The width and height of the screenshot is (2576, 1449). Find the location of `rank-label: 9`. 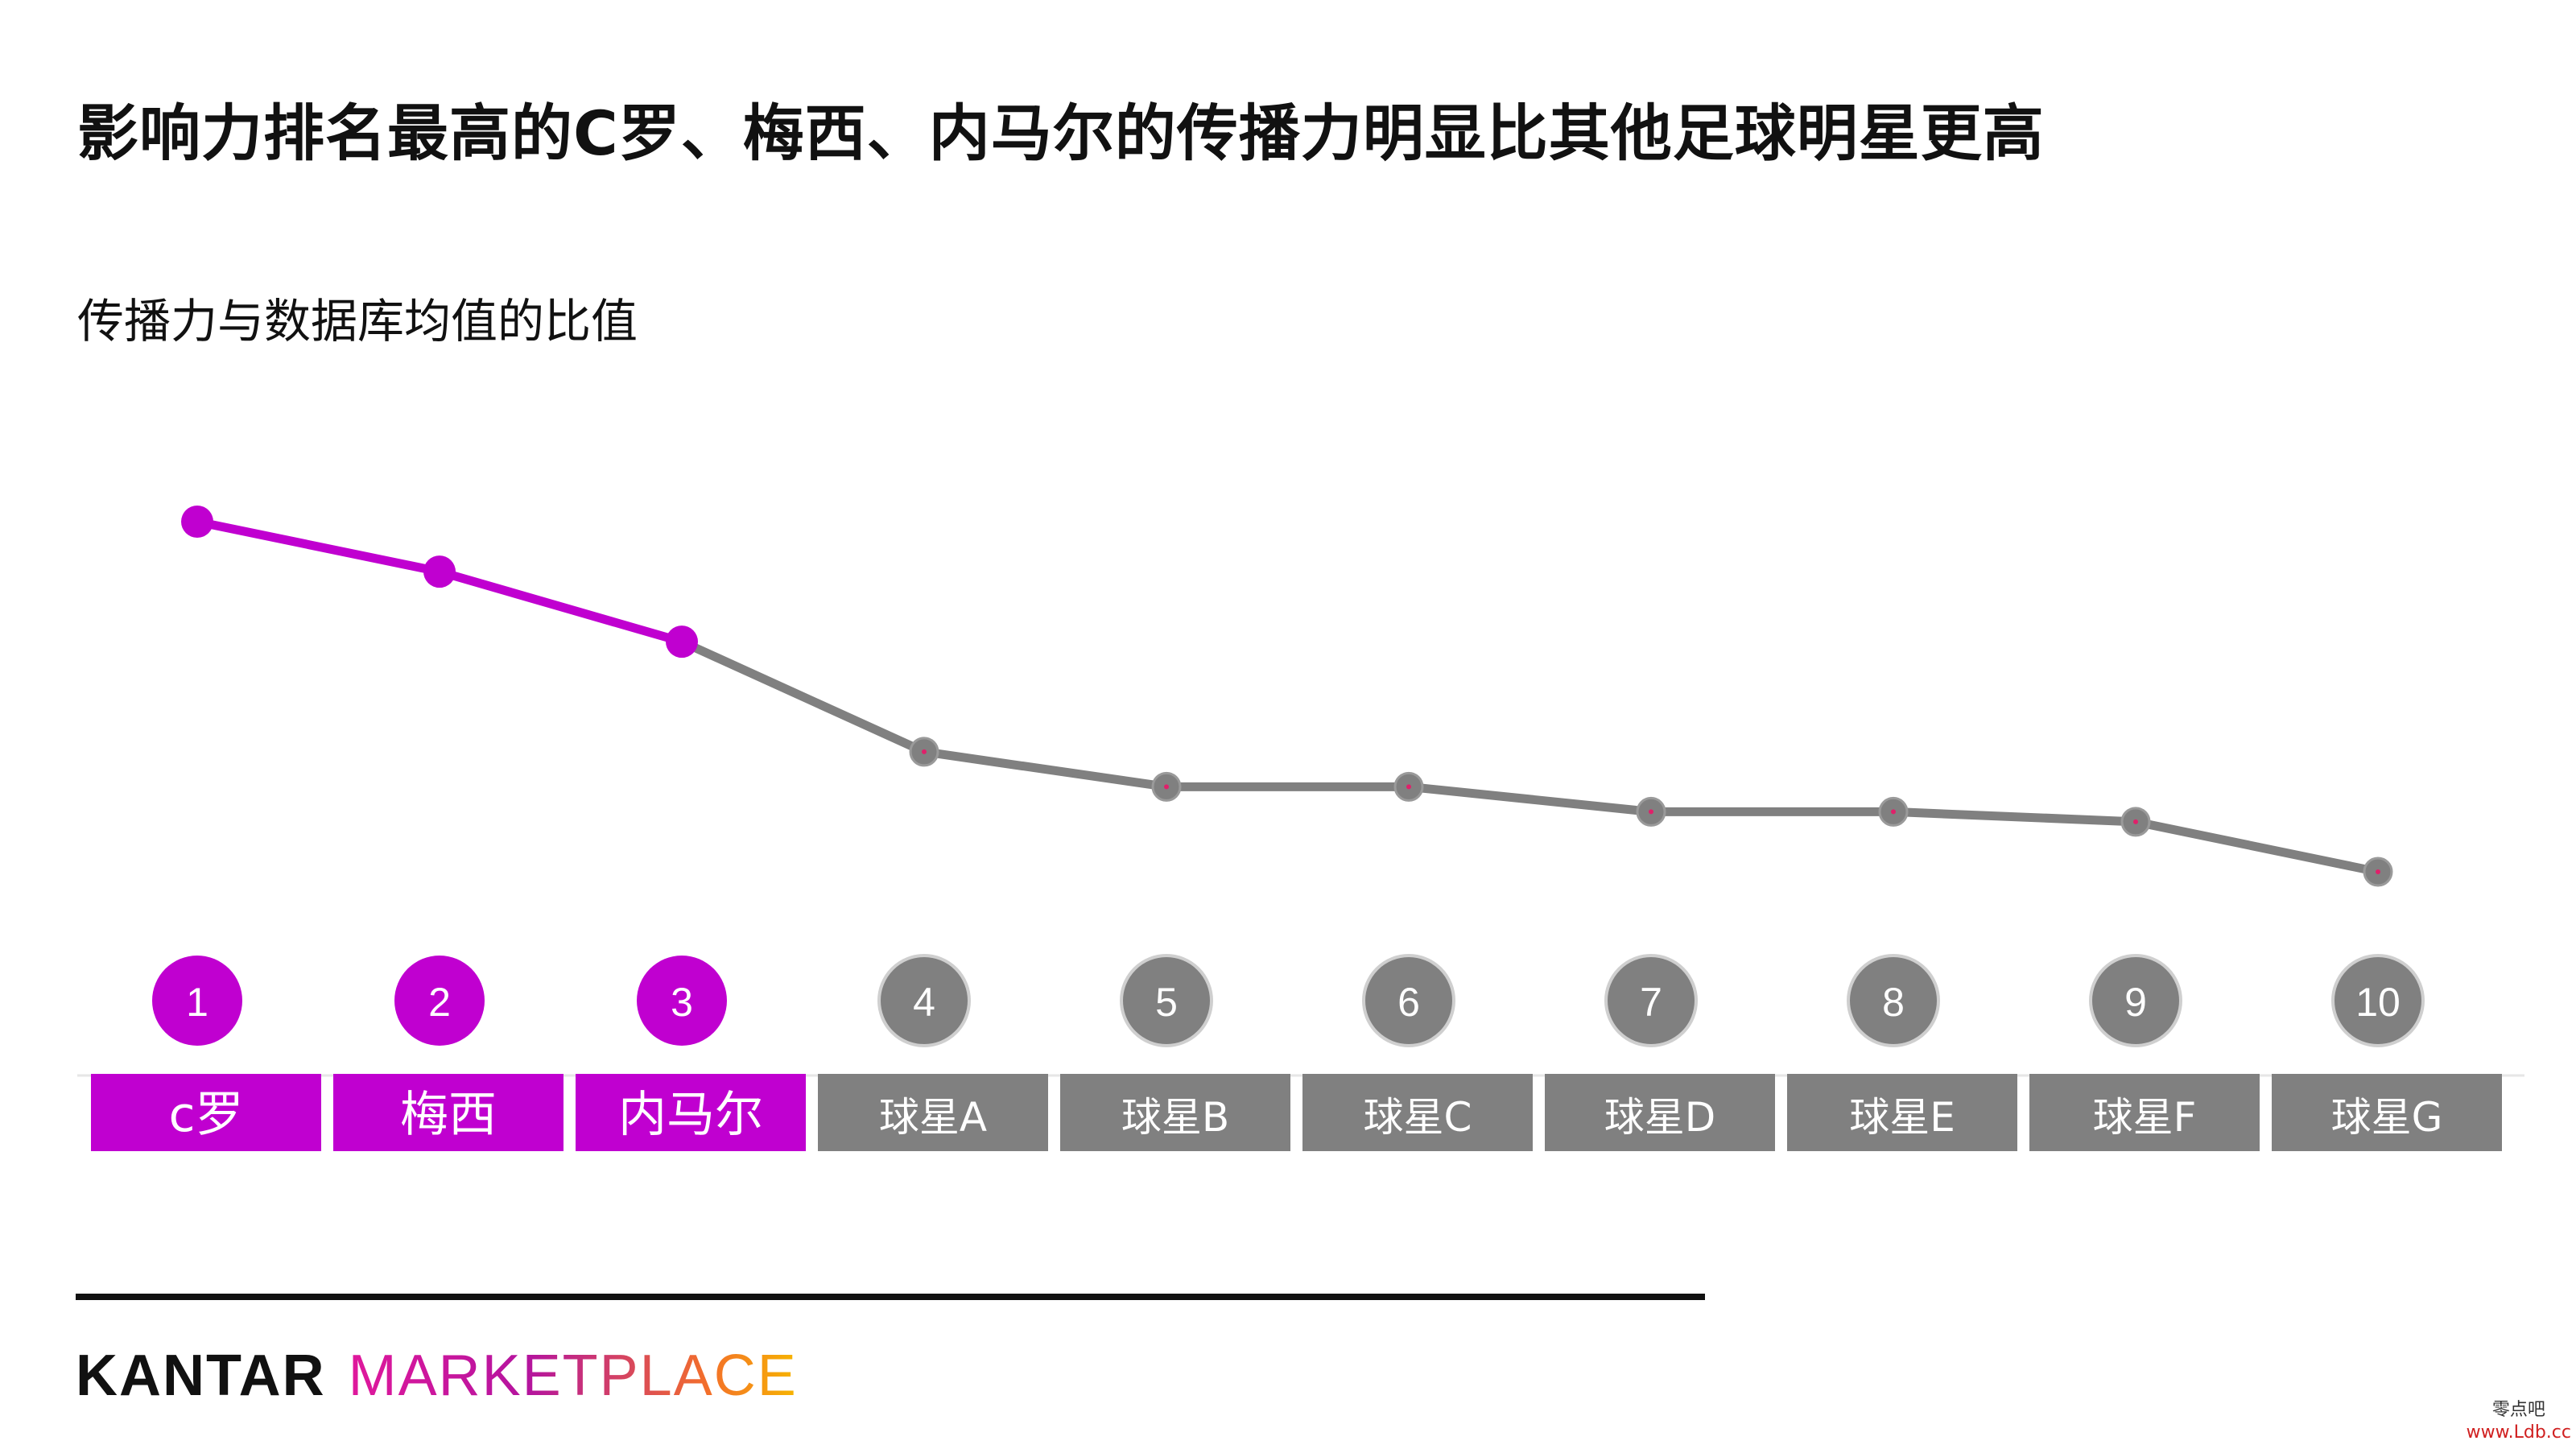

rank-label: 9 is located at coordinates (2135, 1002).